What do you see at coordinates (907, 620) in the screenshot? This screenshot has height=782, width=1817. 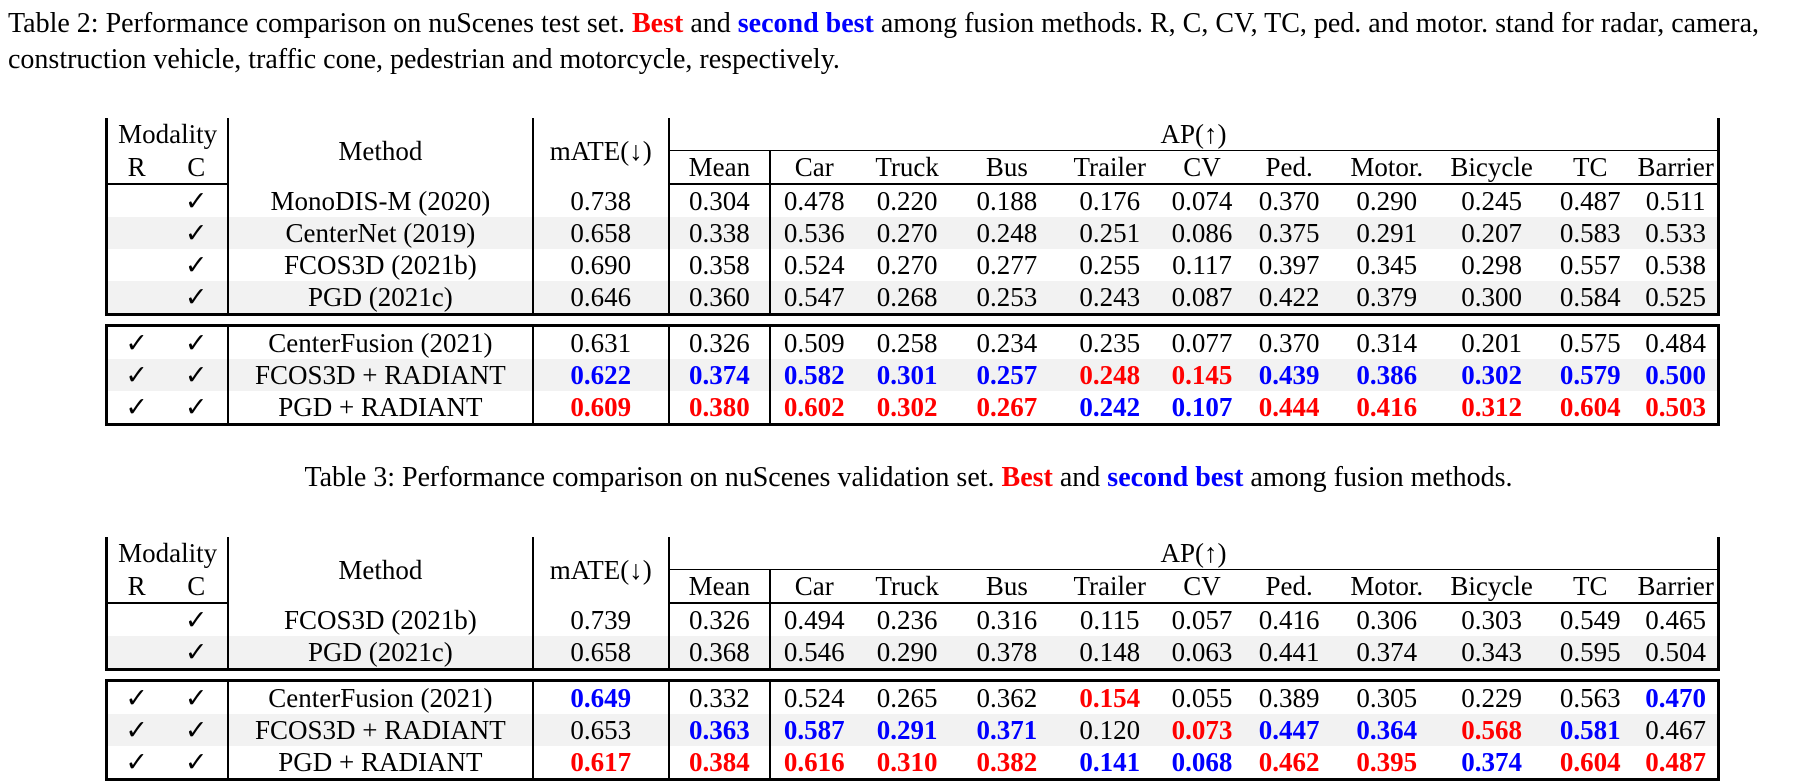 I see `ap-value: 0.236` at bounding box center [907, 620].